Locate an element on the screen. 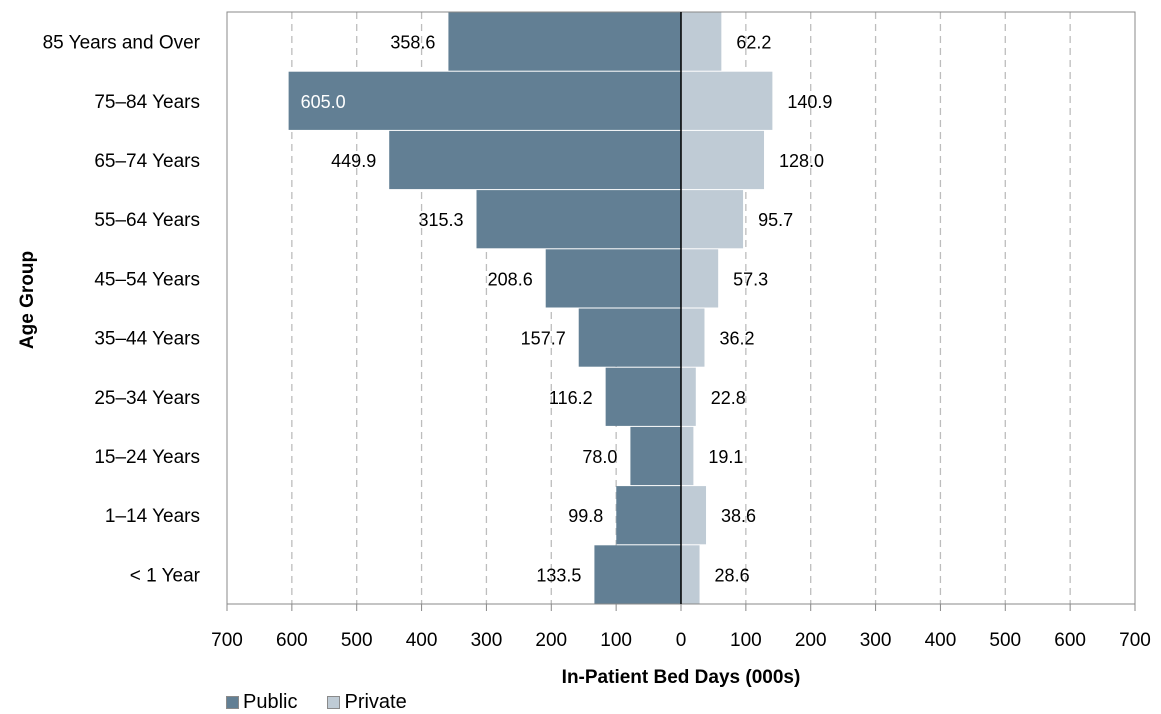 The height and width of the screenshot is (714, 1161). category-label: 75–84 Years is located at coordinates (147, 102).